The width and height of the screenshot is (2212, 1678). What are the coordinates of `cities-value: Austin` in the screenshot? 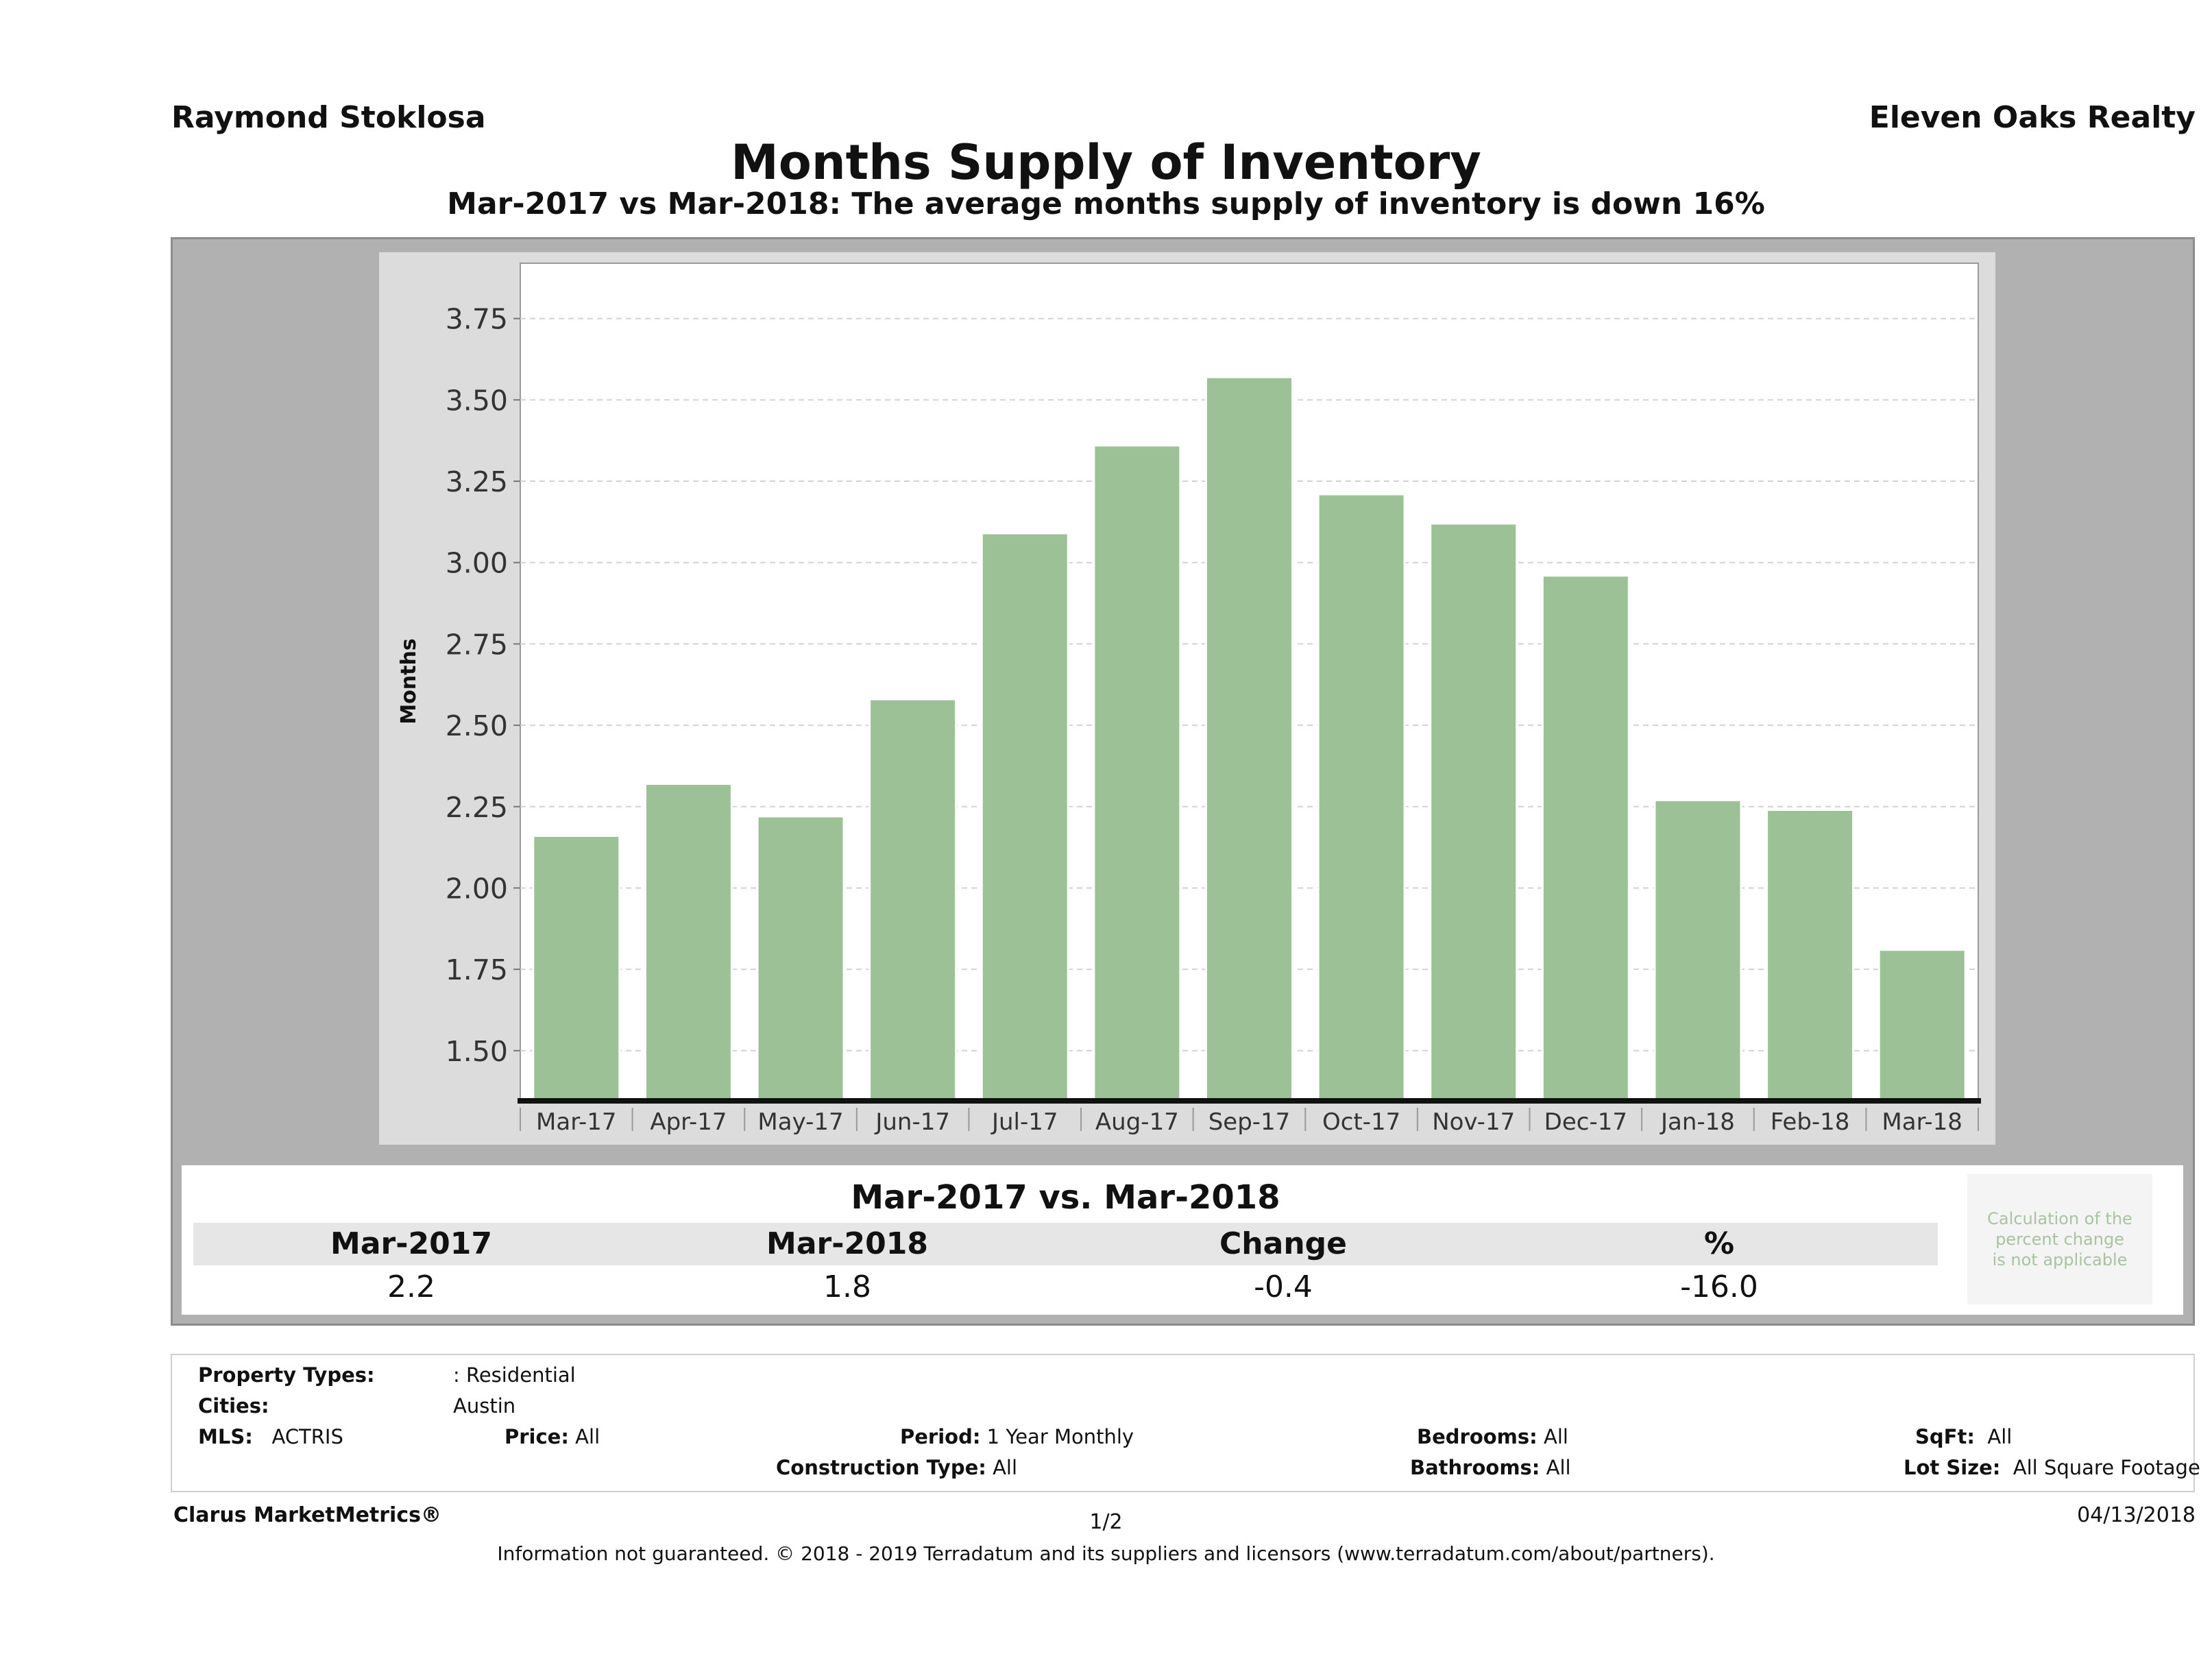 It's located at (484, 1406).